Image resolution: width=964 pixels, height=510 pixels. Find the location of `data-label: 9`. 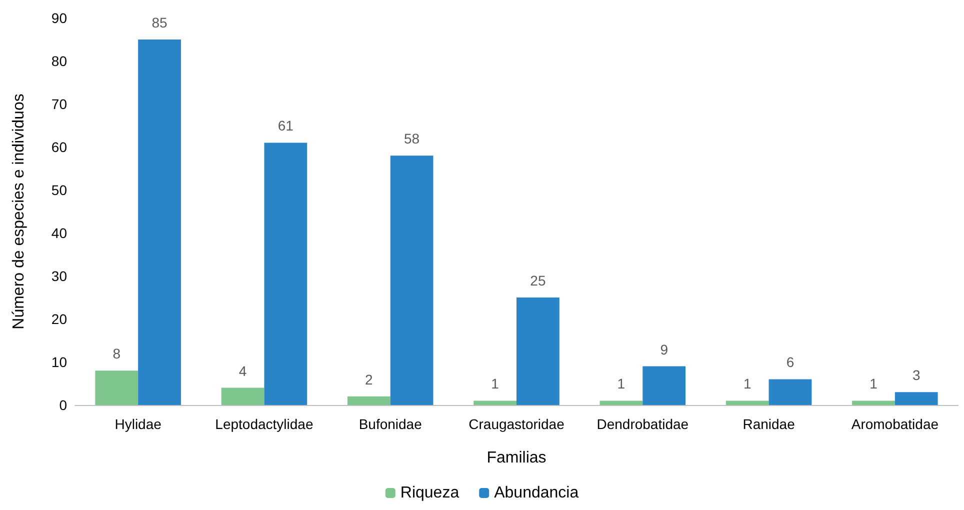

data-label: 9 is located at coordinates (664, 349).